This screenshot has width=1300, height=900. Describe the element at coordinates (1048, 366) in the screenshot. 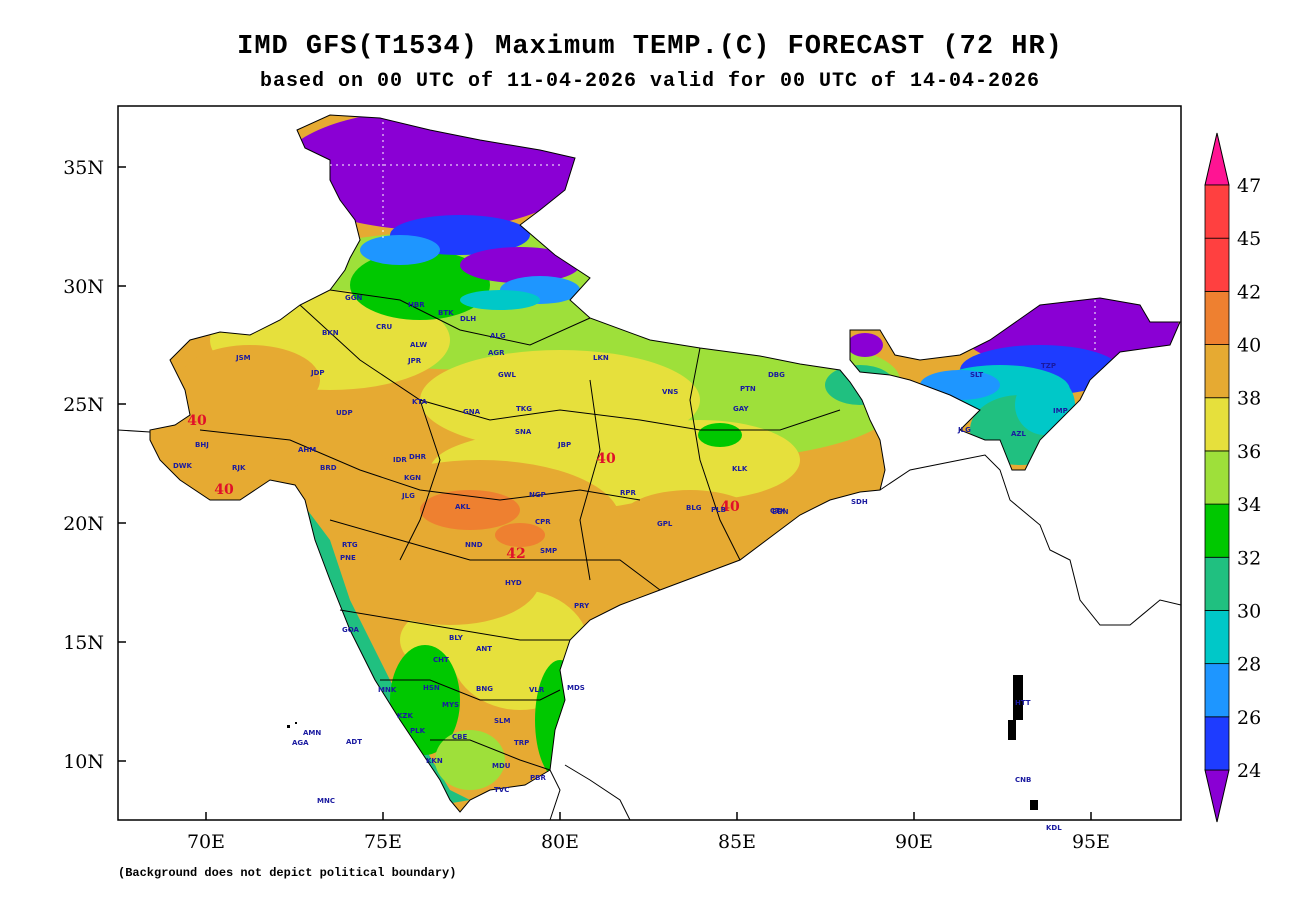

I see `city-code-label: TZP` at that location.